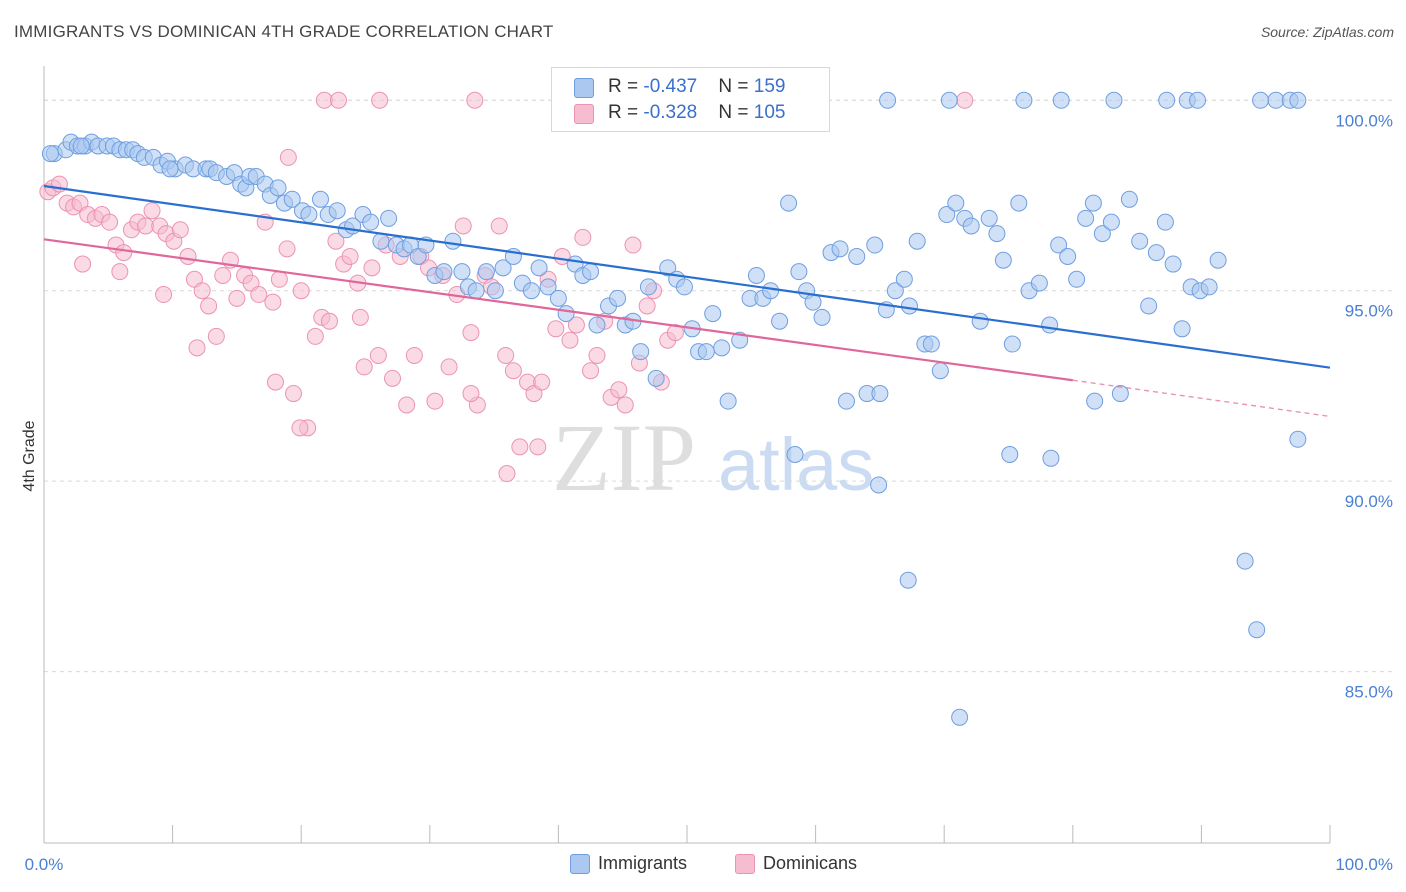 The width and height of the screenshot is (1406, 892). What do you see at coordinates (1369, 501) in the screenshot?
I see `y-tick-label: 90.0%` at bounding box center [1369, 501].